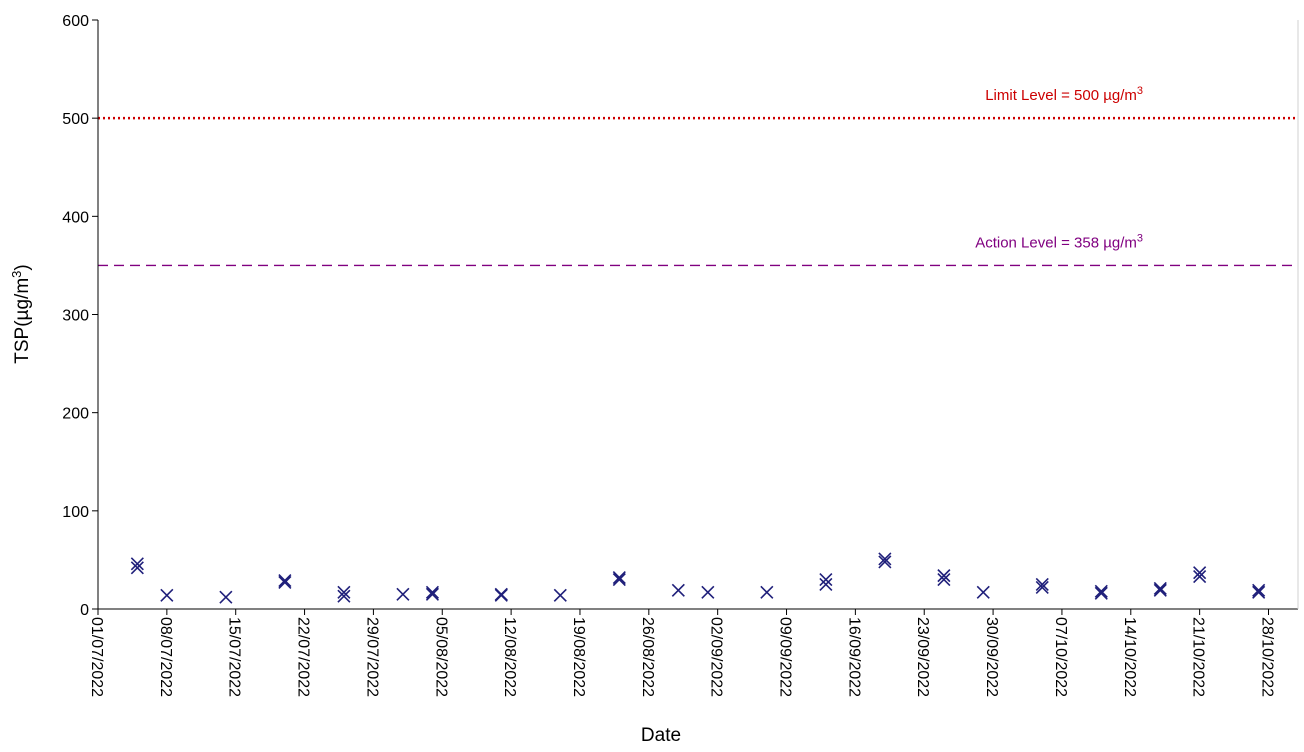 The width and height of the screenshot is (1304, 752). Describe the element at coordinates (853, 657) in the screenshot. I see `x-tick-label: 16/09/2022` at that location.